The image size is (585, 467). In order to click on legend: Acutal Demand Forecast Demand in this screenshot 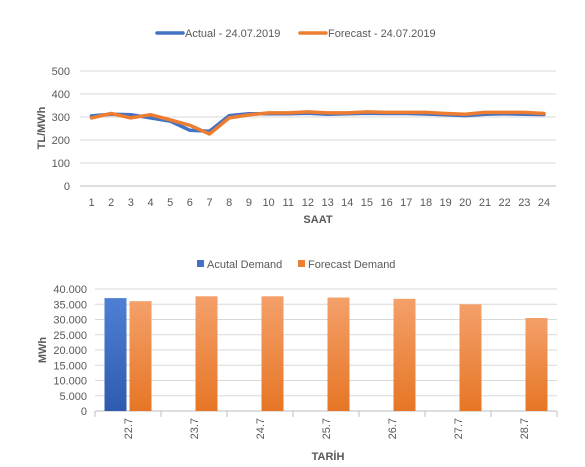, I will do `click(296, 265)`.